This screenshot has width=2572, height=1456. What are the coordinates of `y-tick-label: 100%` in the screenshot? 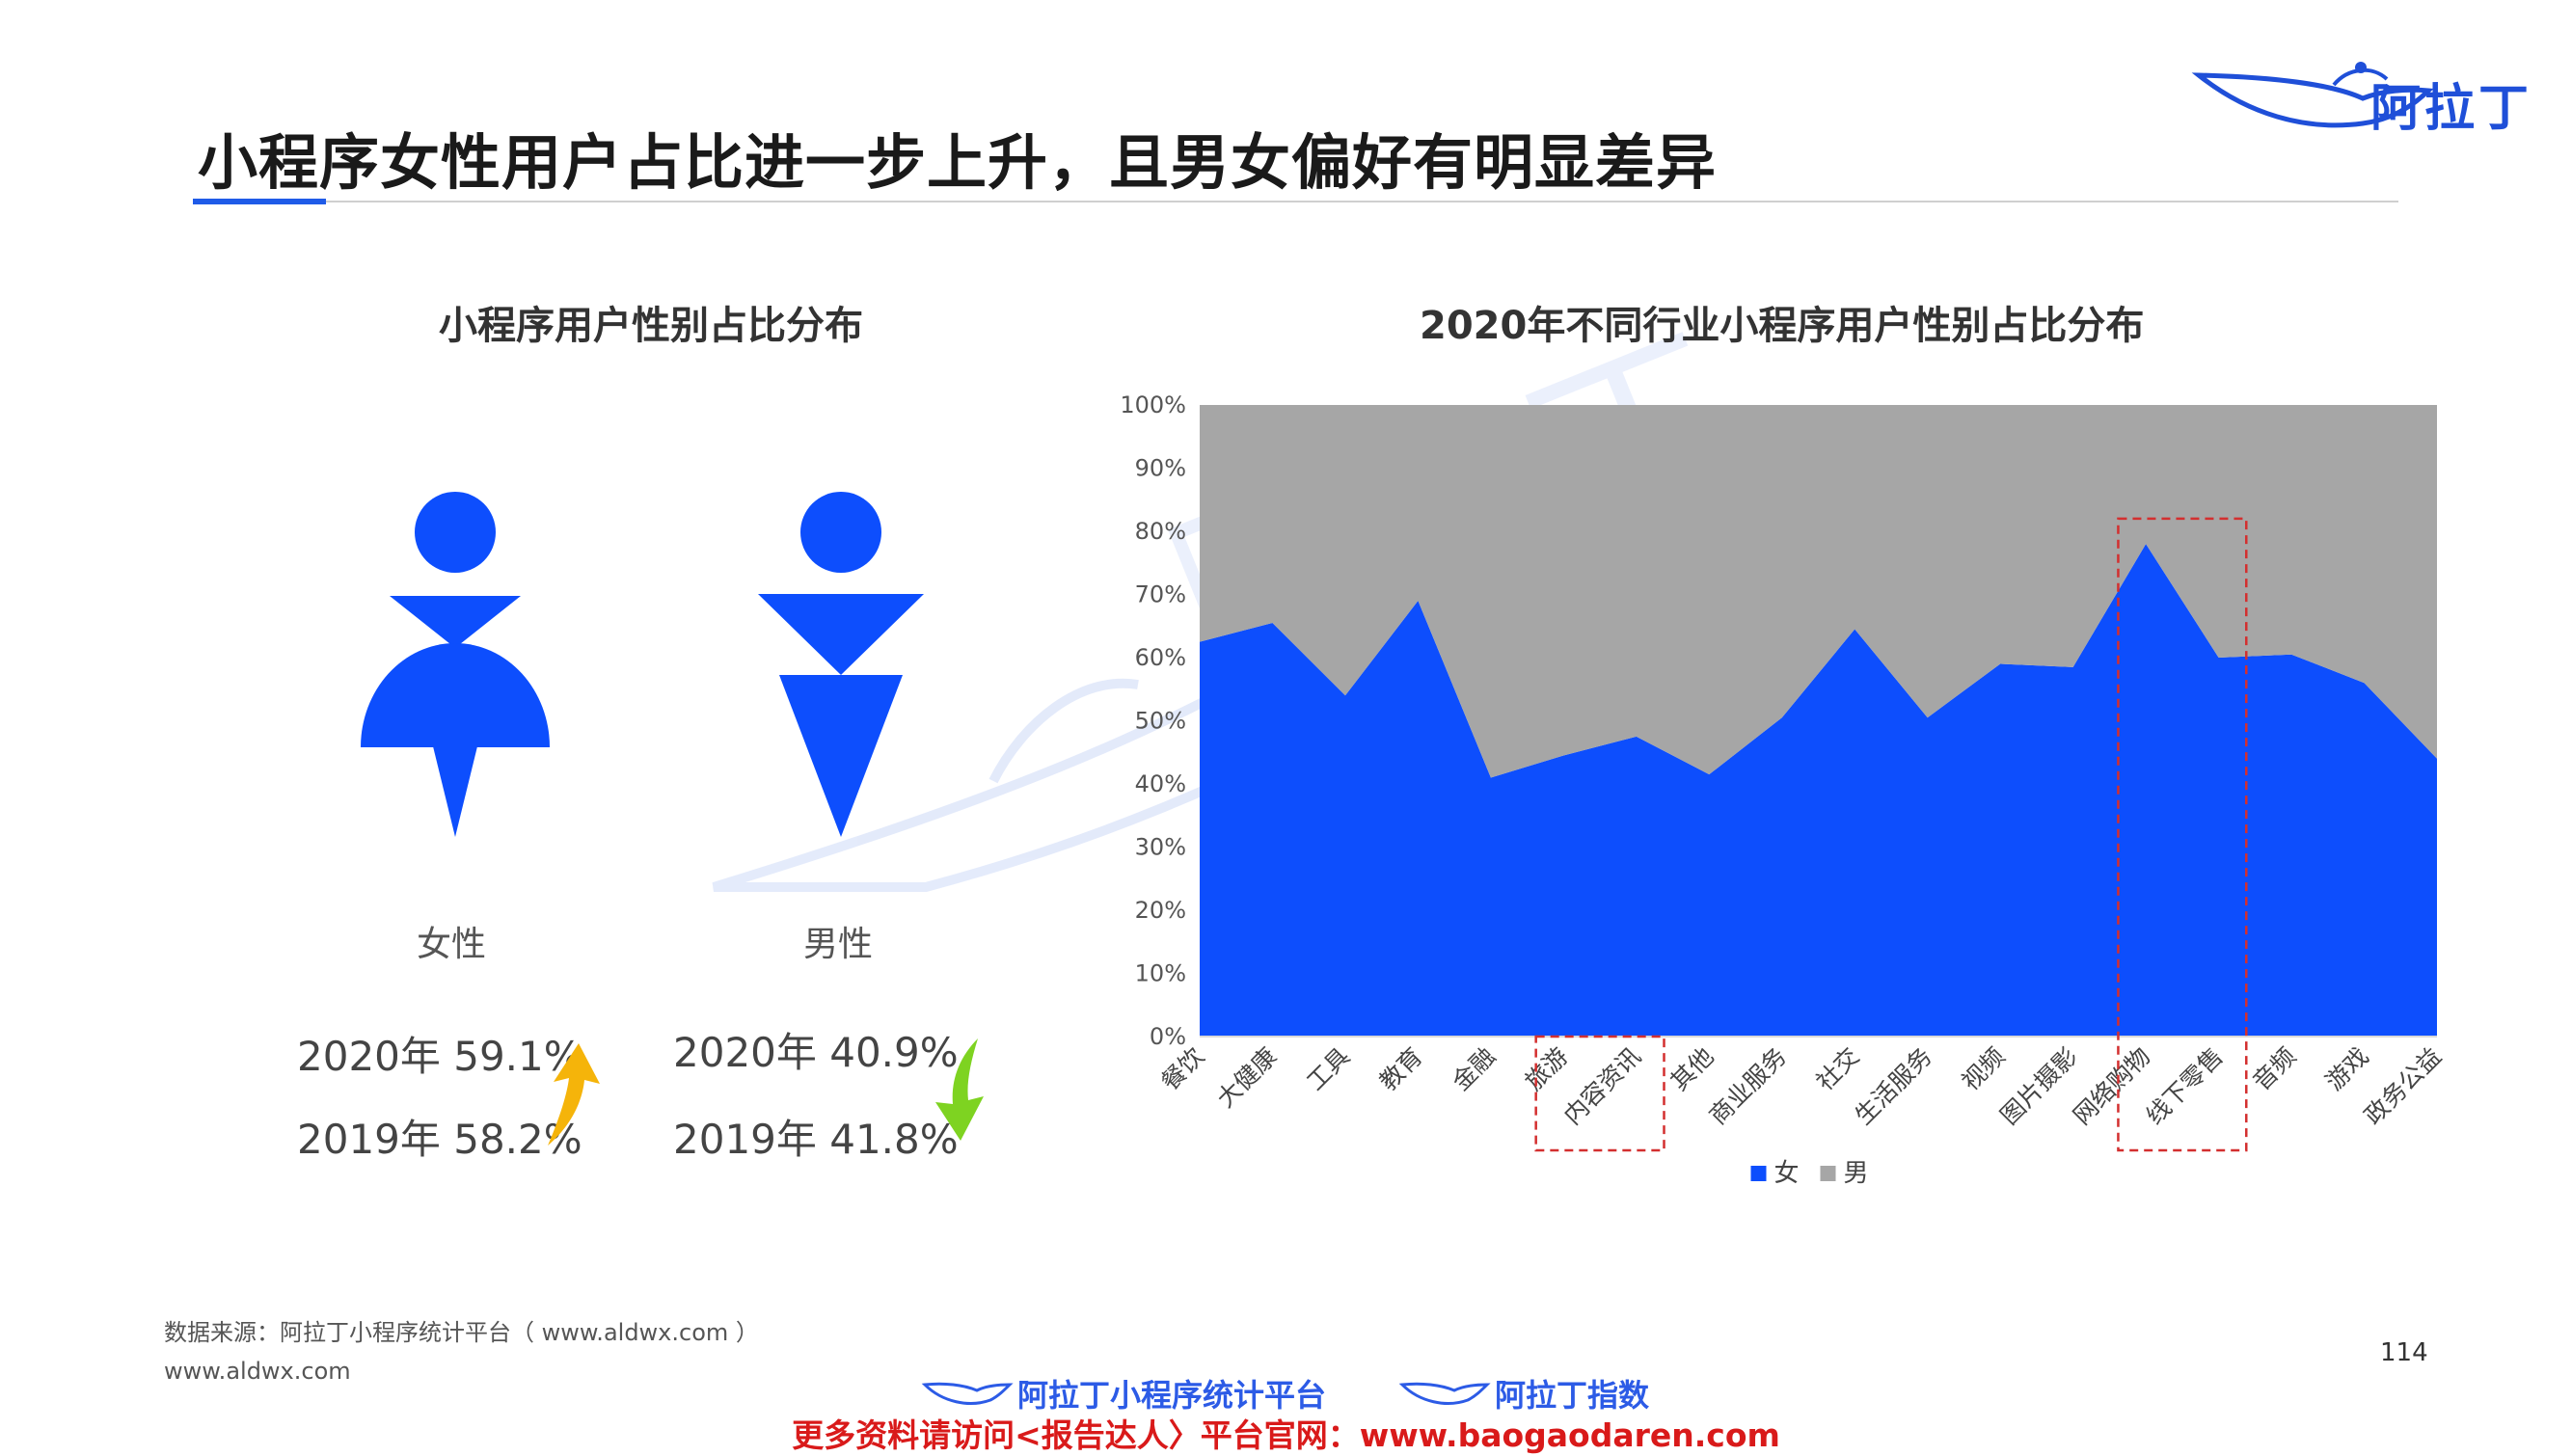 It's located at (1153, 404).